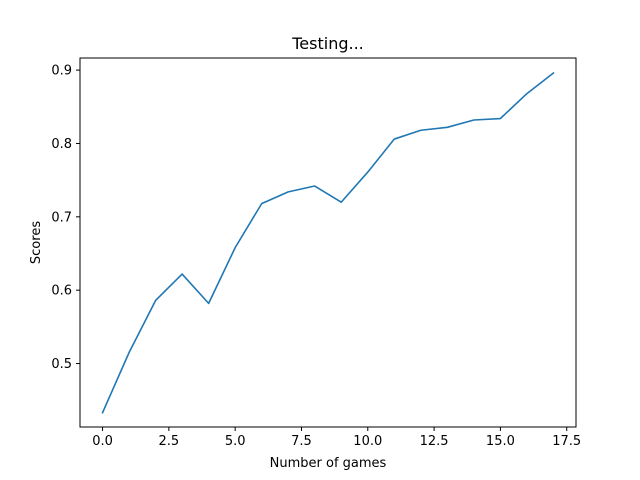 The width and height of the screenshot is (640, 480). What do you see at coordinates (566, 441) in the screenshot?
I see `x-tick-label: 17.5` at bounding box center [566, 441].